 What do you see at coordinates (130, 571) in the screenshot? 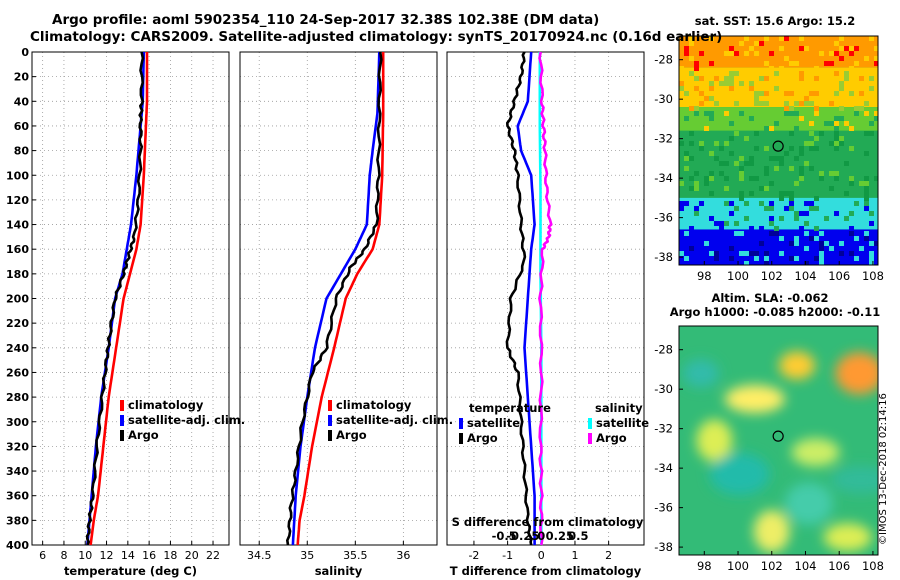
I see `x-axis-label: temperature (deg C)` at bounding box center [130, 571].